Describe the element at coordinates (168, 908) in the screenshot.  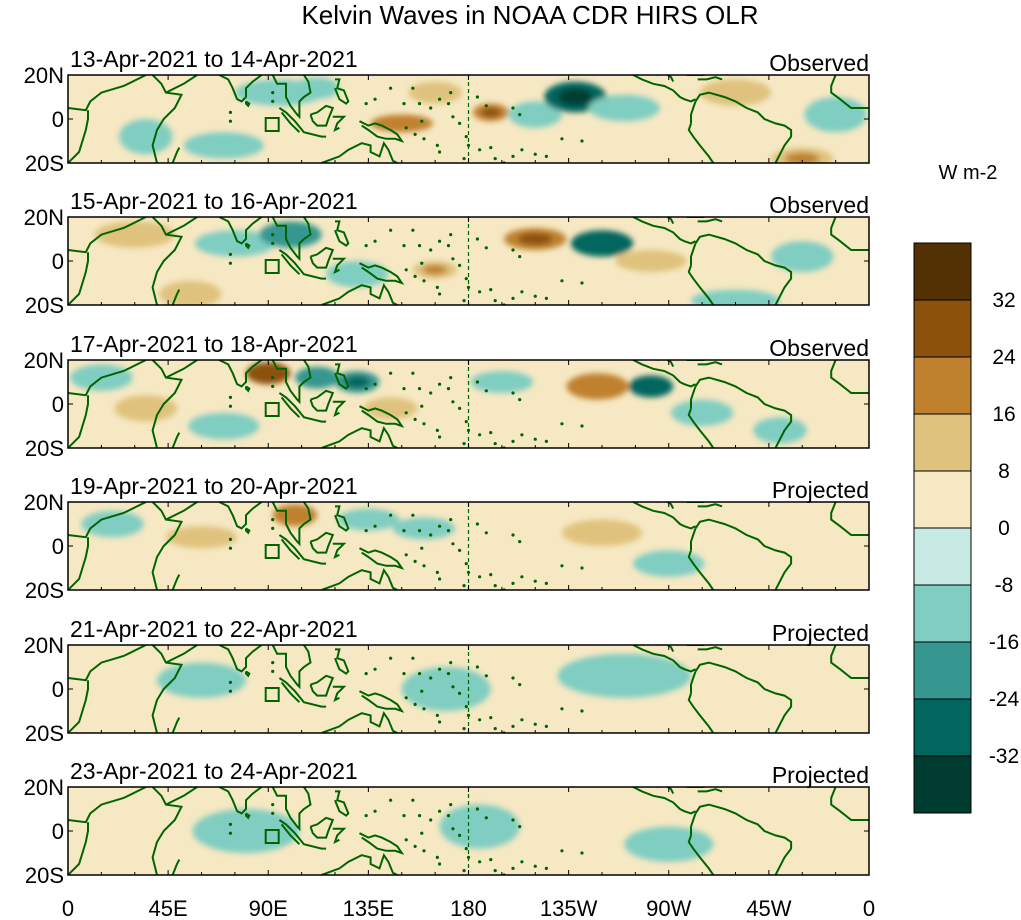
I see `x-tick-label: 45E` at that location.